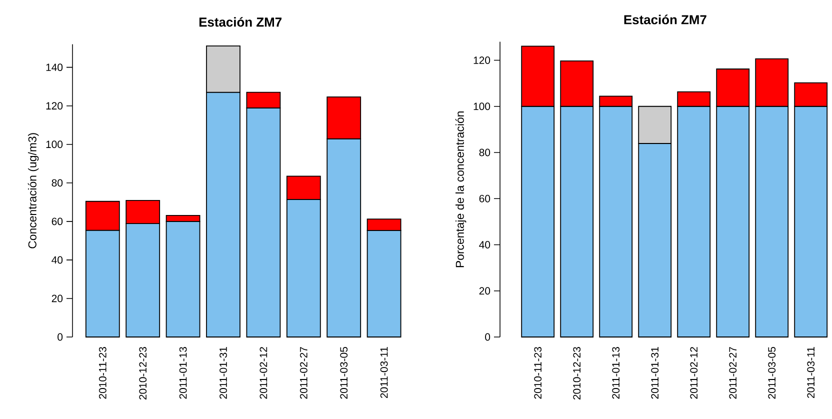 The width and height of the screenshot is (832, 419). Describe the element at coordinates (33, 190) in the screenshot. I see `y-axis-title: Concentración (ug/m3)` at that location.